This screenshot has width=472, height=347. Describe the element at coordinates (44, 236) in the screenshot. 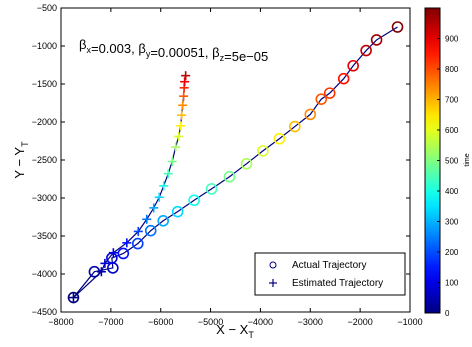

I see `y-tick-label: −3500` at that location.